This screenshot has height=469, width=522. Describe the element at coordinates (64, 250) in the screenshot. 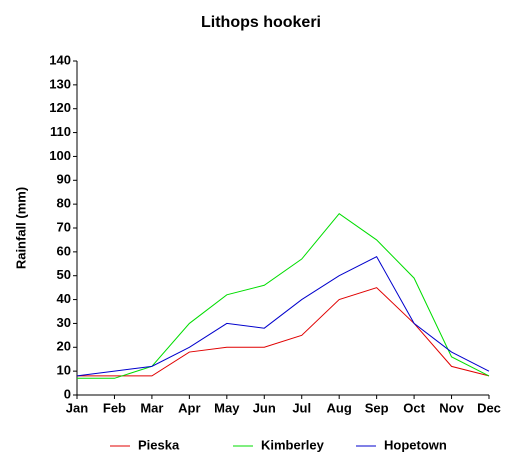

I see `y-tick-label: 60` at that location.